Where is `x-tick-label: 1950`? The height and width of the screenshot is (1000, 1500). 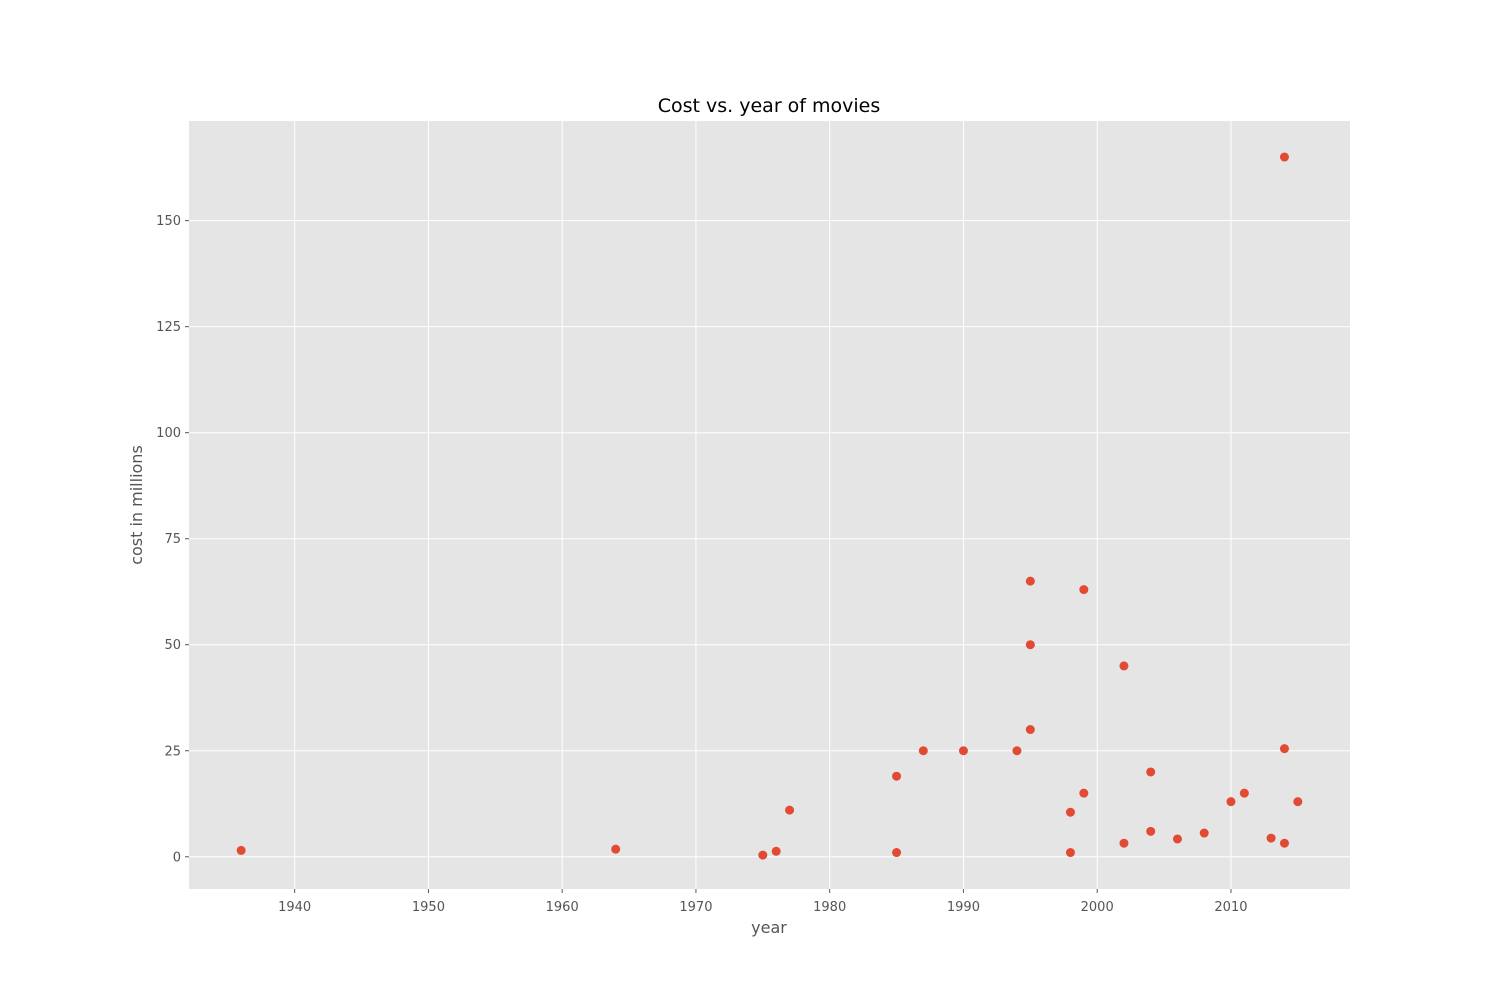
x-tick-label: 1950 is located at coordinates (428, 907).